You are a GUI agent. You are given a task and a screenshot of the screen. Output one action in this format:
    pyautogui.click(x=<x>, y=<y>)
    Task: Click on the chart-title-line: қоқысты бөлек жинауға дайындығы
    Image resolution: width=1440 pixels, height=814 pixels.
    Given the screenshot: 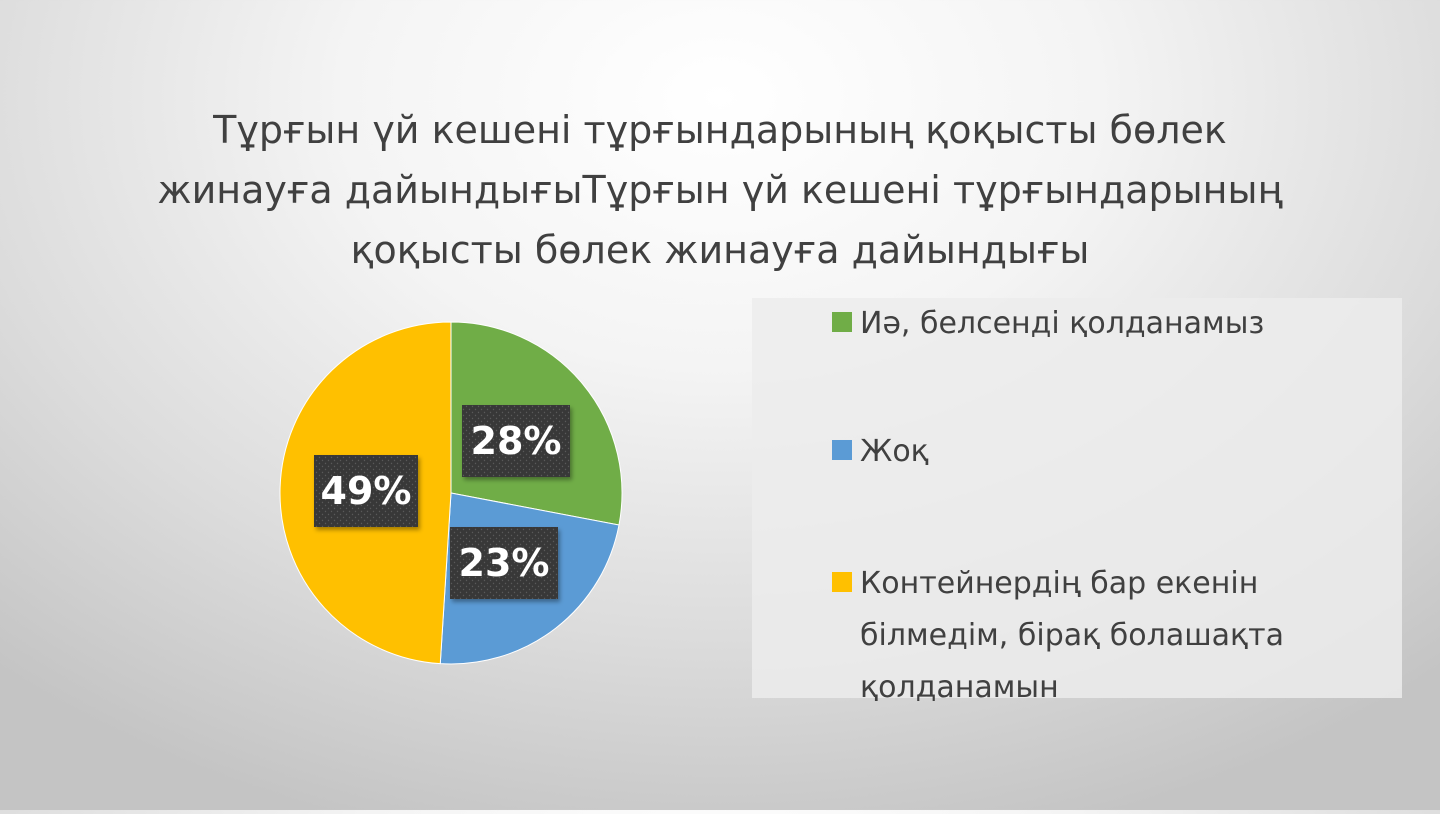 What is the action you would take?
    pyautogui.click(x=720, y=250)
    